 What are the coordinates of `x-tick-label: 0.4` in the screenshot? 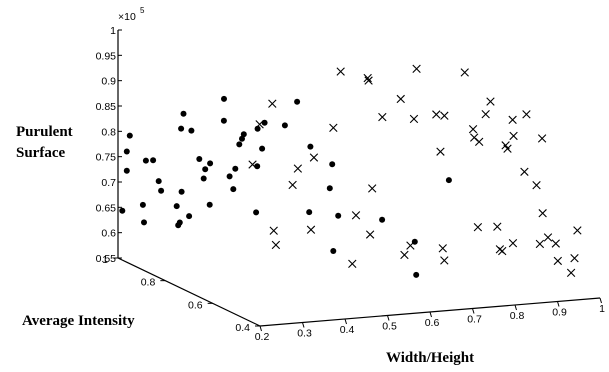 It's located at (347, 330).